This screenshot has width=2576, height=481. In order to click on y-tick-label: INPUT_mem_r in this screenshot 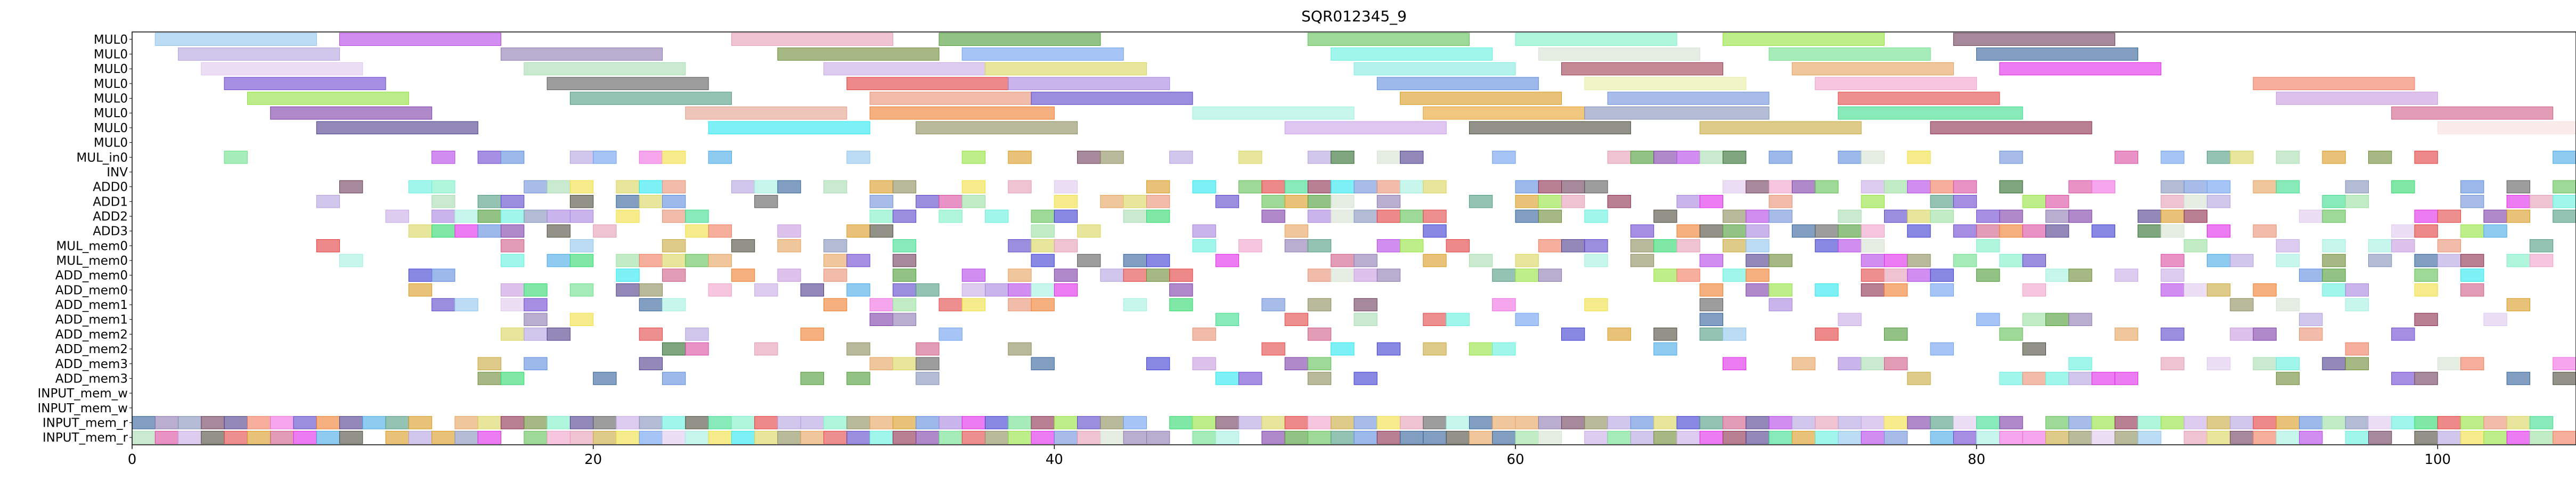, I will do `click(86, 438)`.